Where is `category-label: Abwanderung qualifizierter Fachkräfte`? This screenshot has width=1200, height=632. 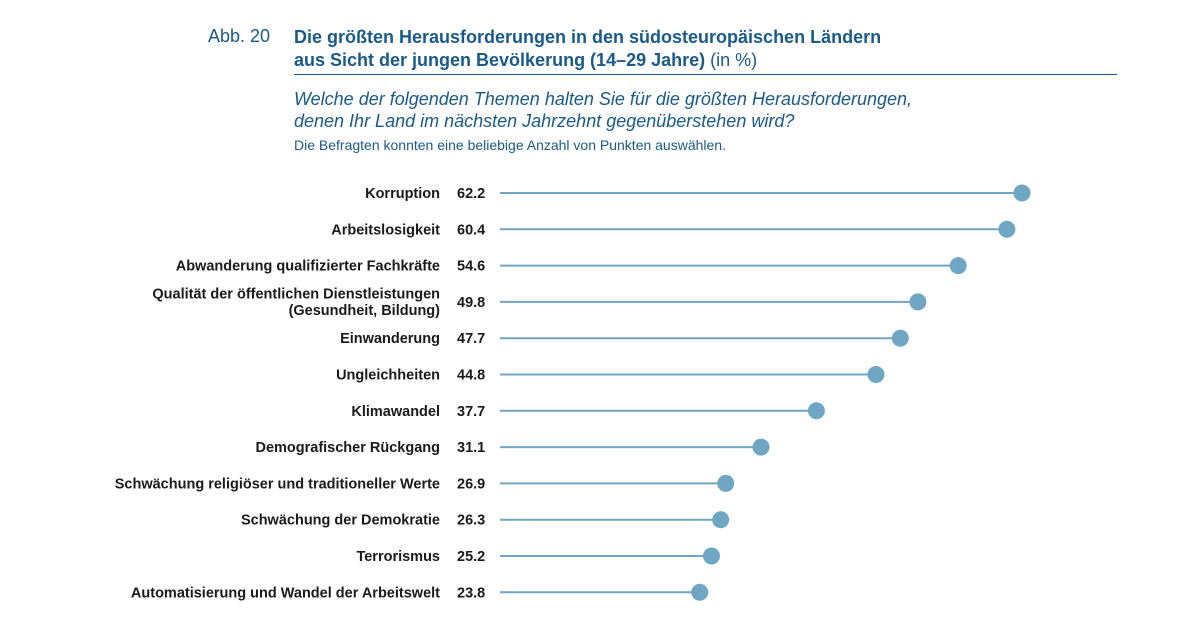 category-label: Abwanderung qualifizierter Fachkräfte is located at coordinates (308, 267).